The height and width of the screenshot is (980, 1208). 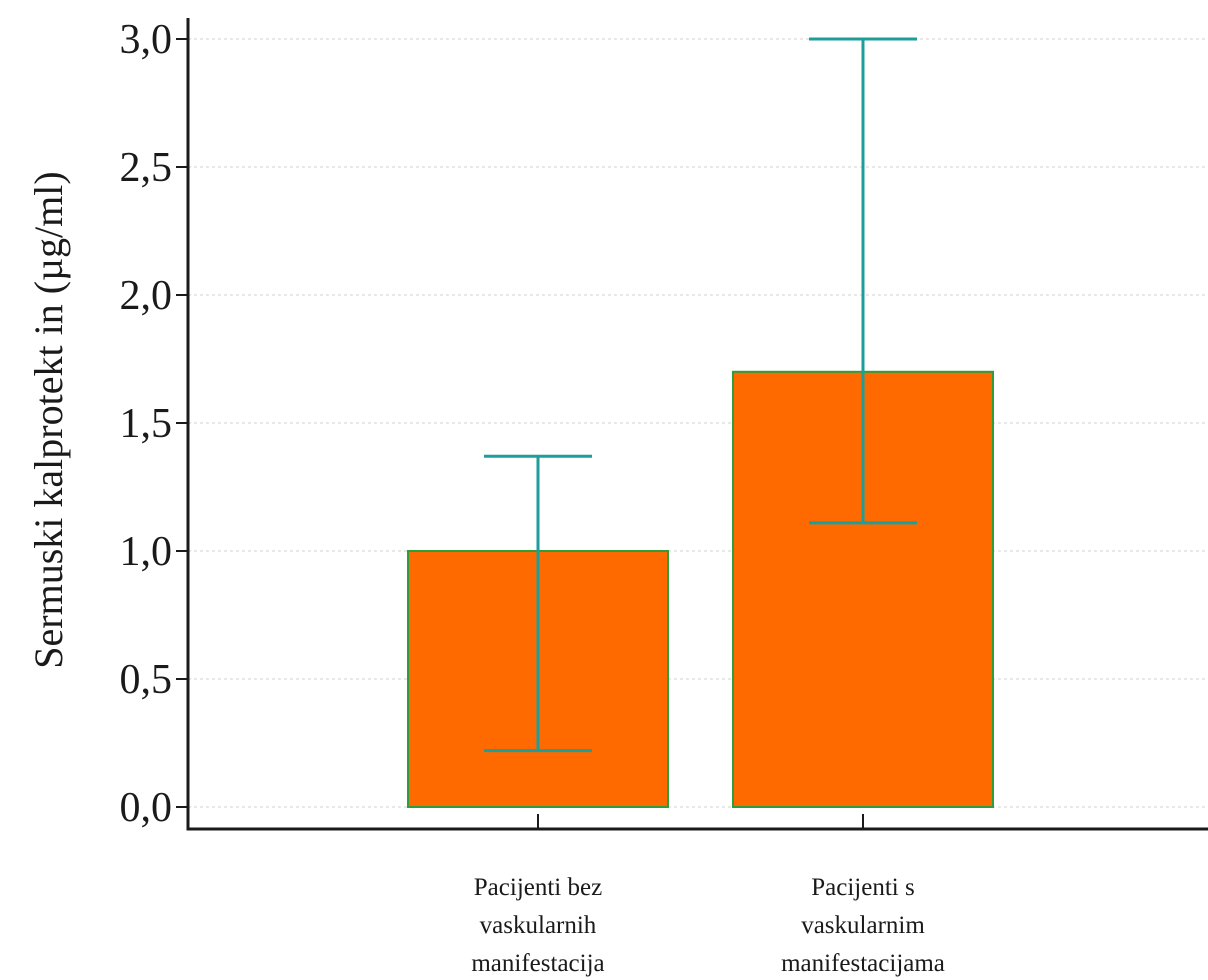 What do you see at coordinates (48, 419) in the screenshot?
I see `y-axis-label: Sermuski kalprotekt in (µg/ml)` at bounding box center [48, 419].